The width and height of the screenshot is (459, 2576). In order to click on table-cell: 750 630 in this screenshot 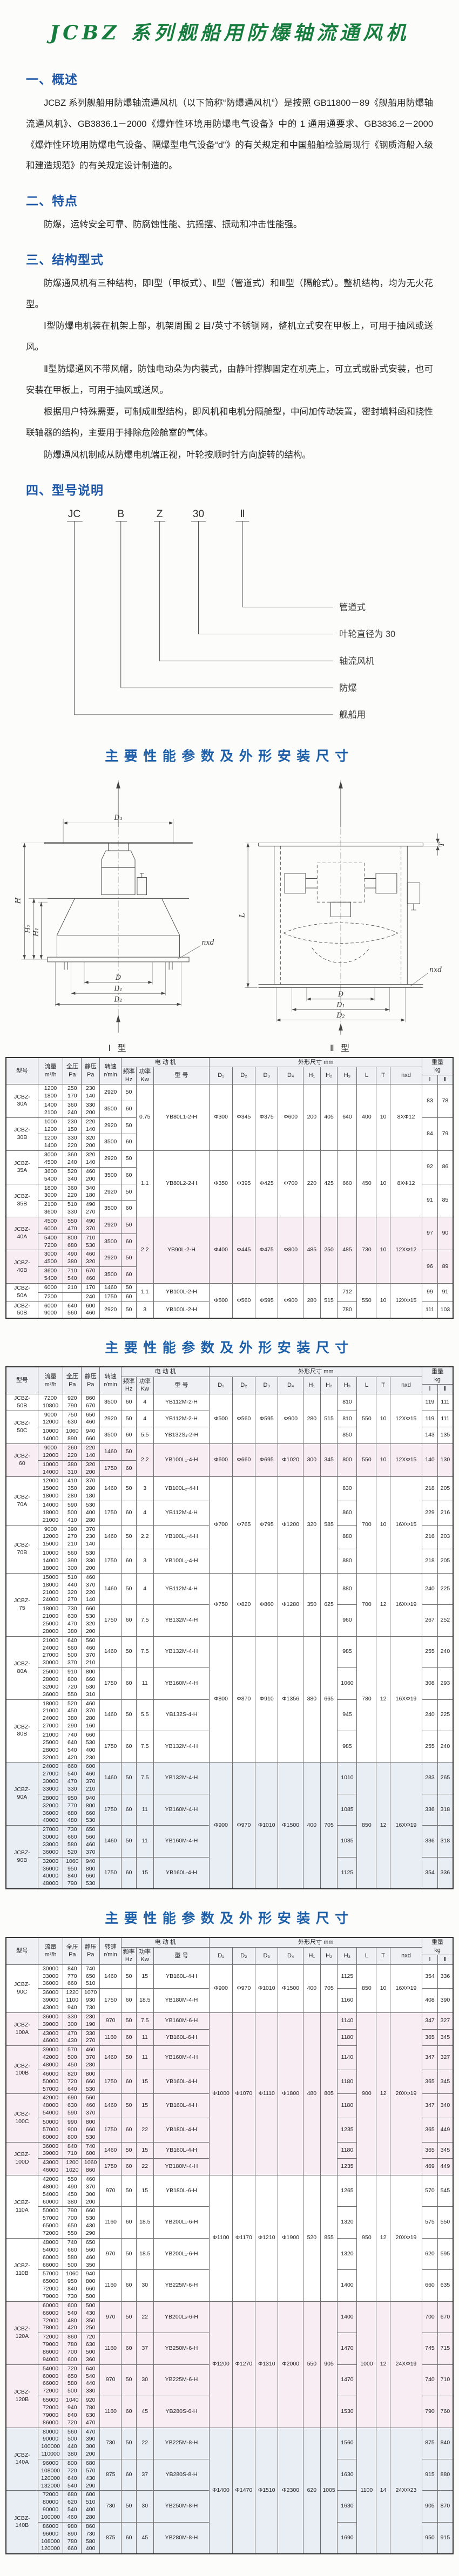, I will do `click(73, 1419)`.